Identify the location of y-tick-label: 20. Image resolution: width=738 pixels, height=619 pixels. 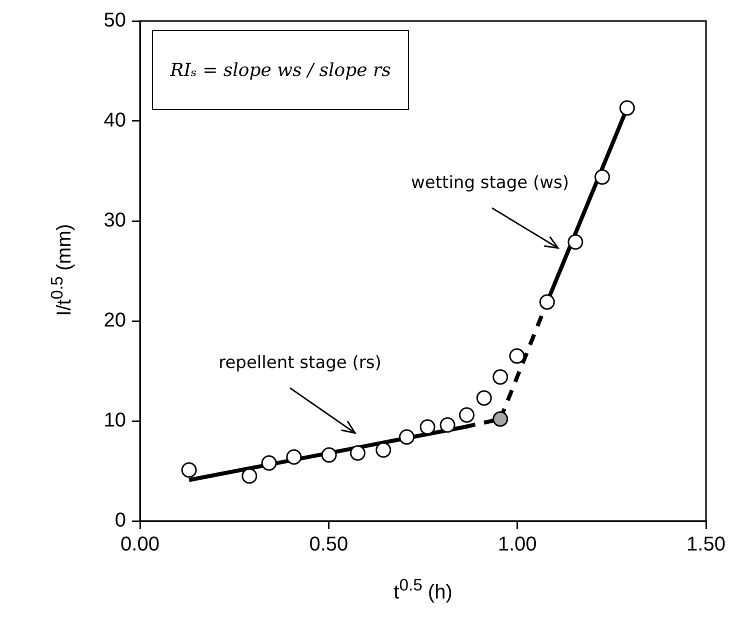
(115, 321).